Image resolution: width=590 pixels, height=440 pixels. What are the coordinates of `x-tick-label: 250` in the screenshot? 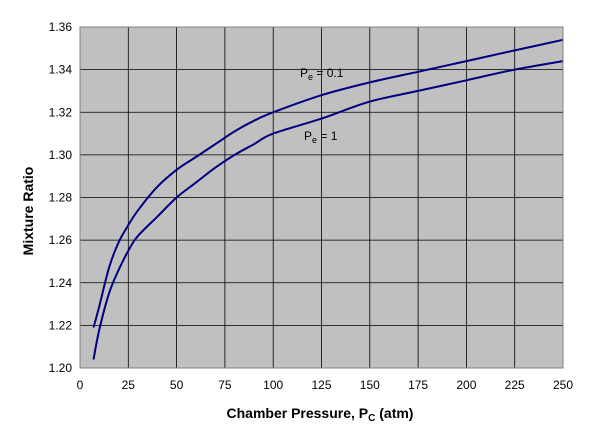 It's located at (563, 385).